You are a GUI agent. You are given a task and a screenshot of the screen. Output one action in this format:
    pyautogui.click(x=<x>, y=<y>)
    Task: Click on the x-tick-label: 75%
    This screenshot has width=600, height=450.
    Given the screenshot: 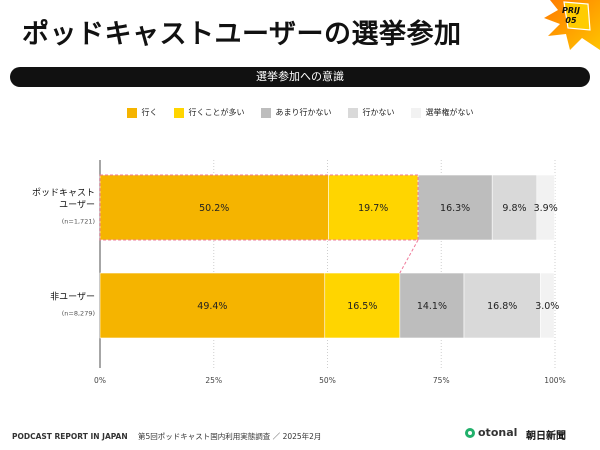 What is the action you would take?
    pyautogui.click(x=441, y=380)
    